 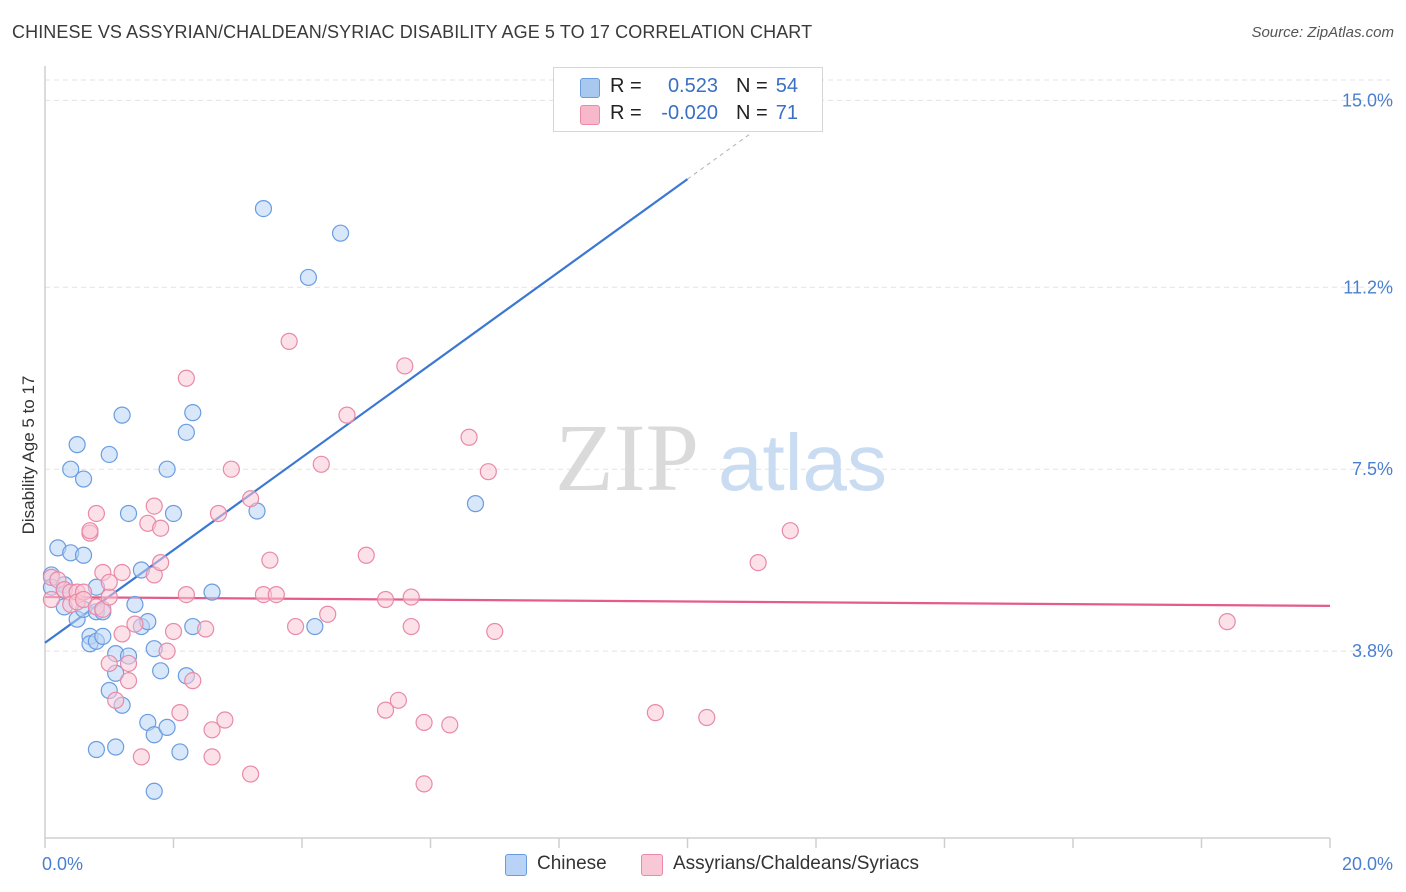 What do you see at coordinates (1322, 32) in the screenshot?
I see `source-label: Source: ZipAtlas.com` at bounding box center [1322, 32].